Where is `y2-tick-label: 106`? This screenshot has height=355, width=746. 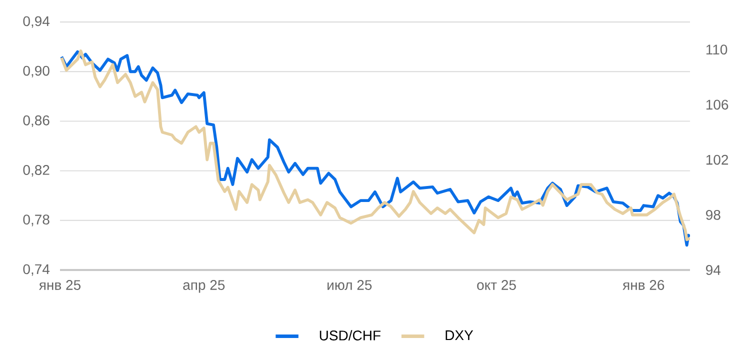 y2-tick-label: 106 is located at coordinates (717, 105).